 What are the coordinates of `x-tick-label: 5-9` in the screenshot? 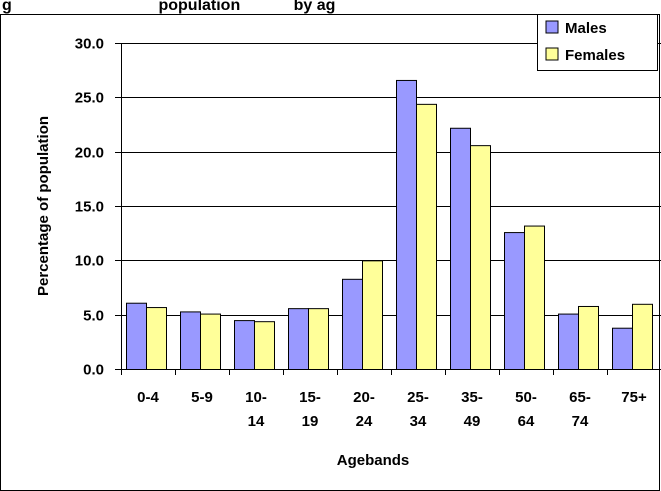 It's located at (202, 397).